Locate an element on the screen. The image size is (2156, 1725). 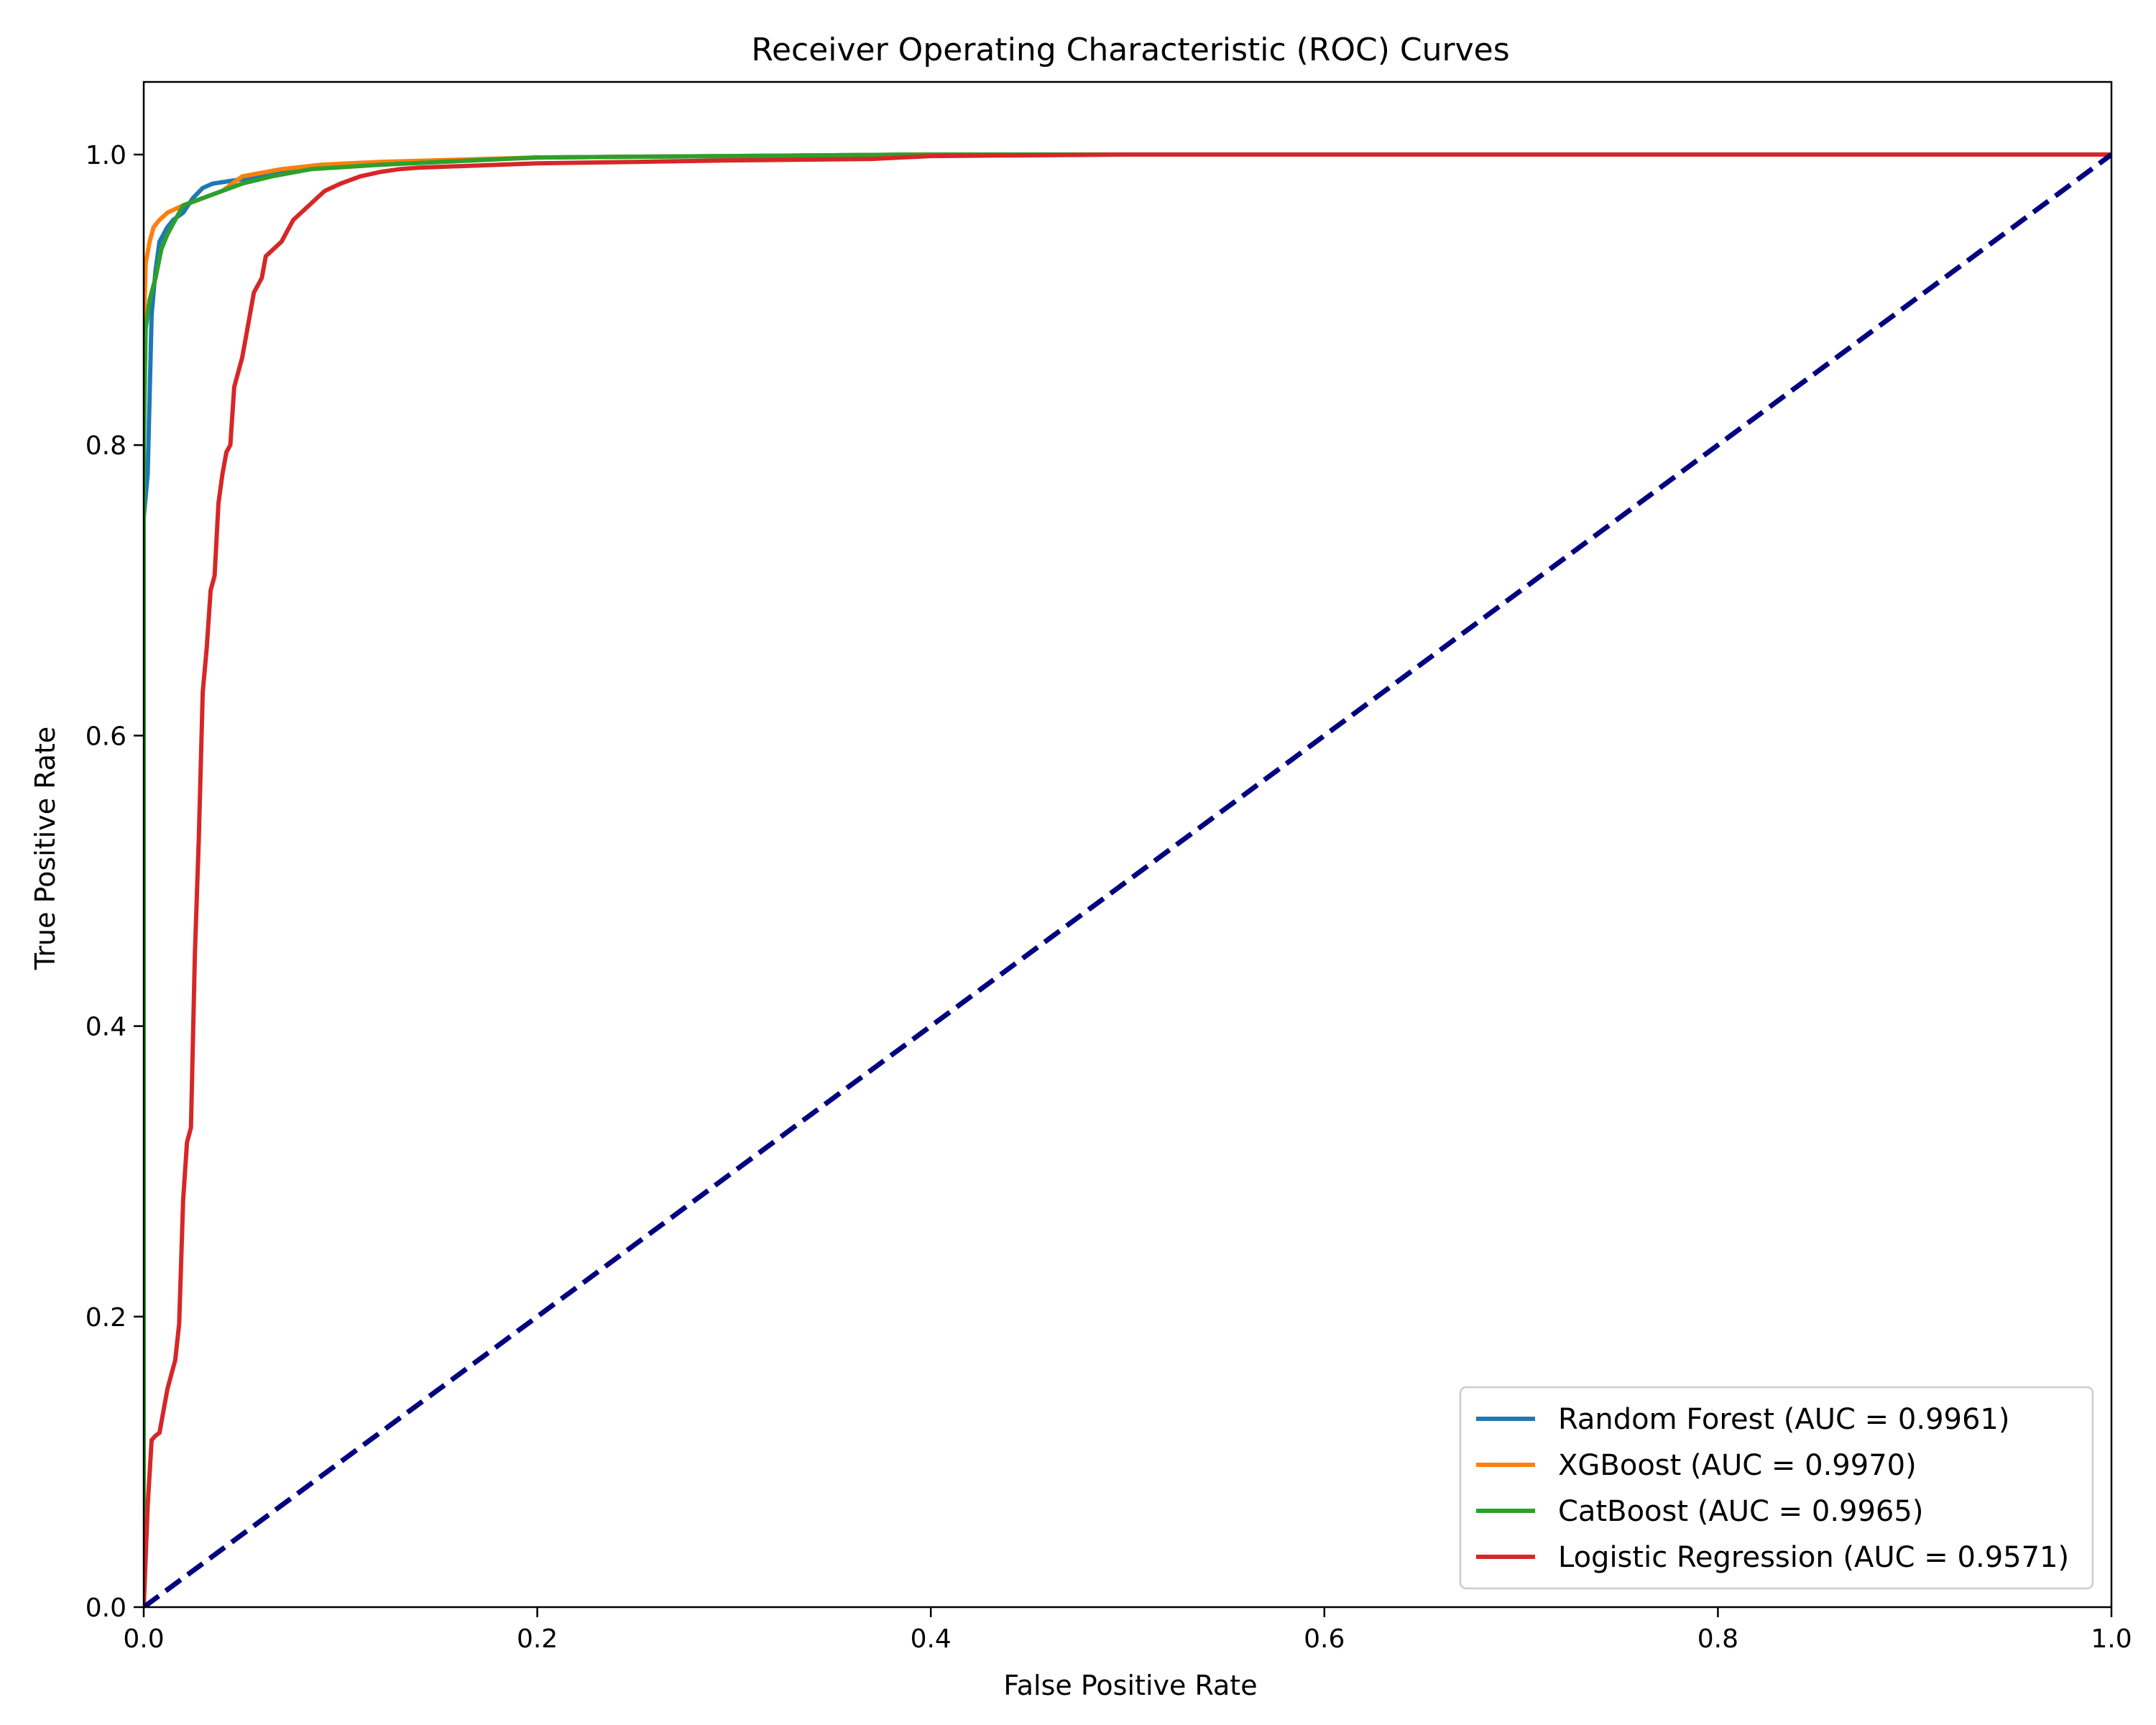
y-tick-label: 0.0 is located at coordinates (106, 1608).